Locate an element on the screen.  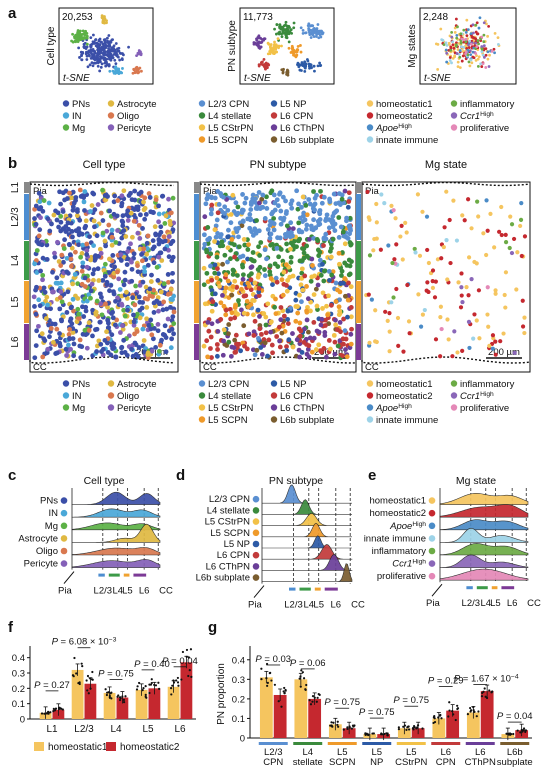
y-tick-label: 0.4 is located at coordinates (238, 660).